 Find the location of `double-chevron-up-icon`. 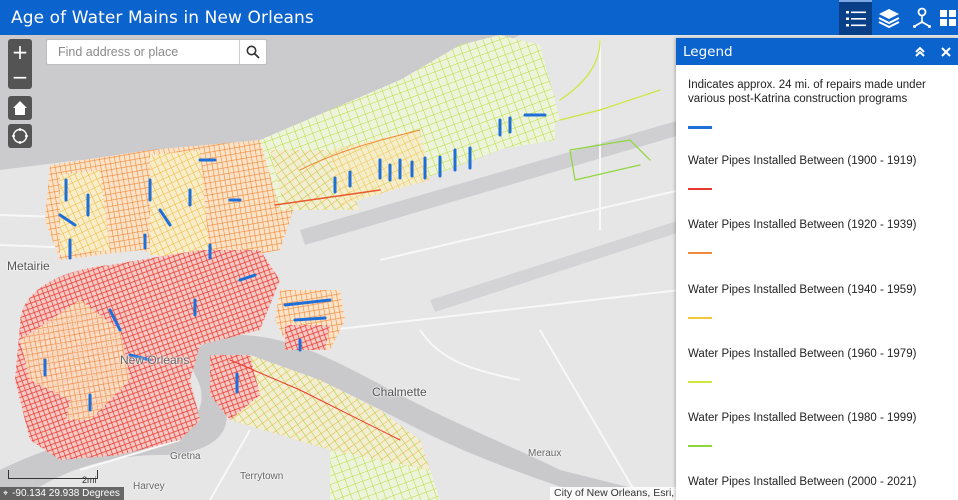

double-chevron-up-icon is located at coordinates (920, 51).